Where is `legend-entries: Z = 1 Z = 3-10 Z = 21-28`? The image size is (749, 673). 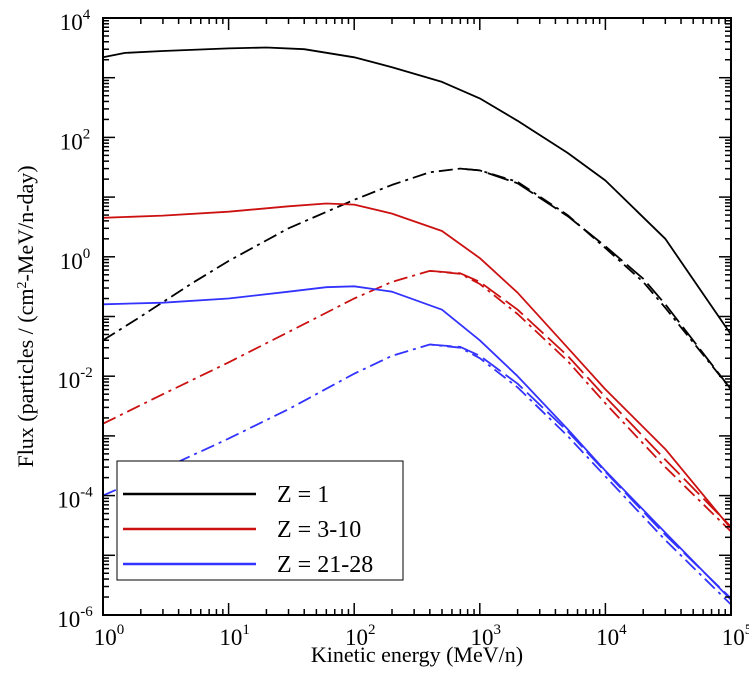 legend-entries: Z = 1 Z = 3-10 Z = 21-28 is located at coordinates (248, 530).